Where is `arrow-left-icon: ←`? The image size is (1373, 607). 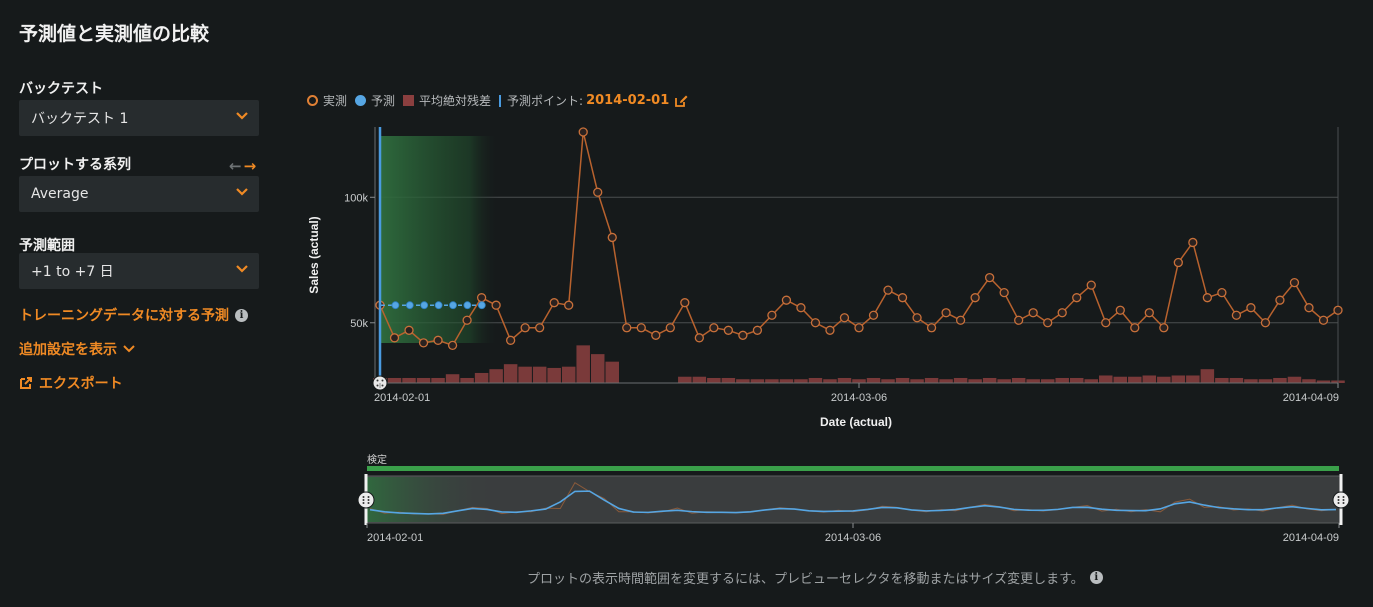 arrow-left-icon: ← is located at coordinates (235, 166).